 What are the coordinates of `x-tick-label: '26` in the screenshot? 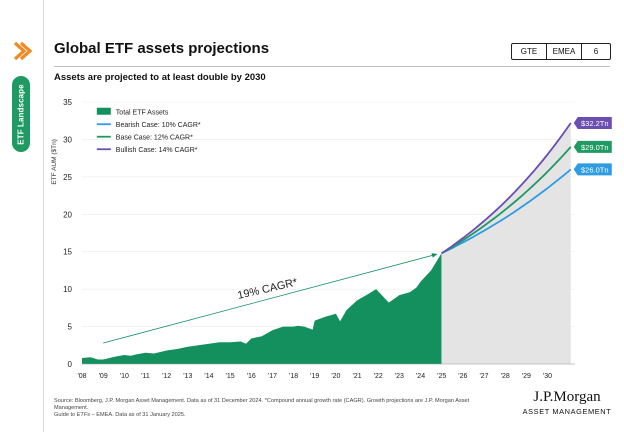 It's located at (462, 376).